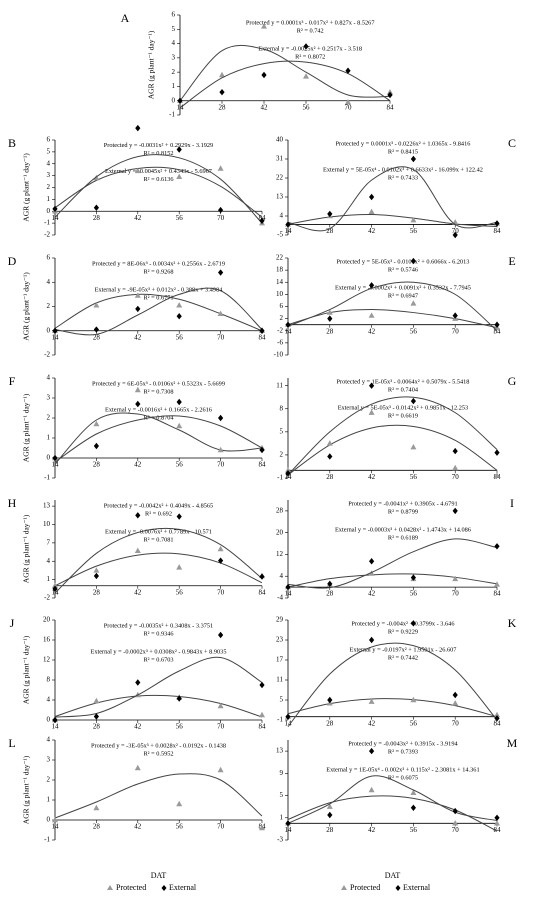  What do you see at coordinates (280, 554) in the screenshot?
I see `y-tick-label: 12` at bounding box center [280, 554].